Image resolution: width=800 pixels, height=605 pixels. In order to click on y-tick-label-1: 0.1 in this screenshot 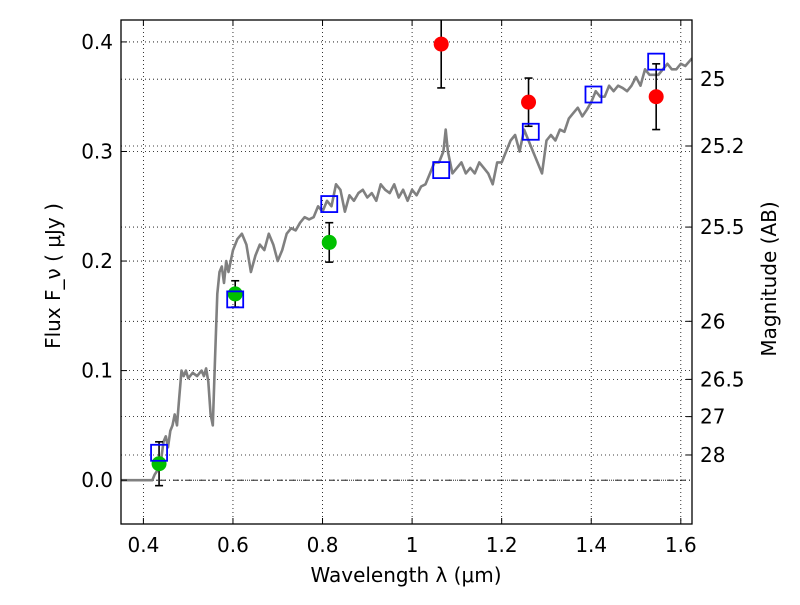, I will do `click(97, 371)`.